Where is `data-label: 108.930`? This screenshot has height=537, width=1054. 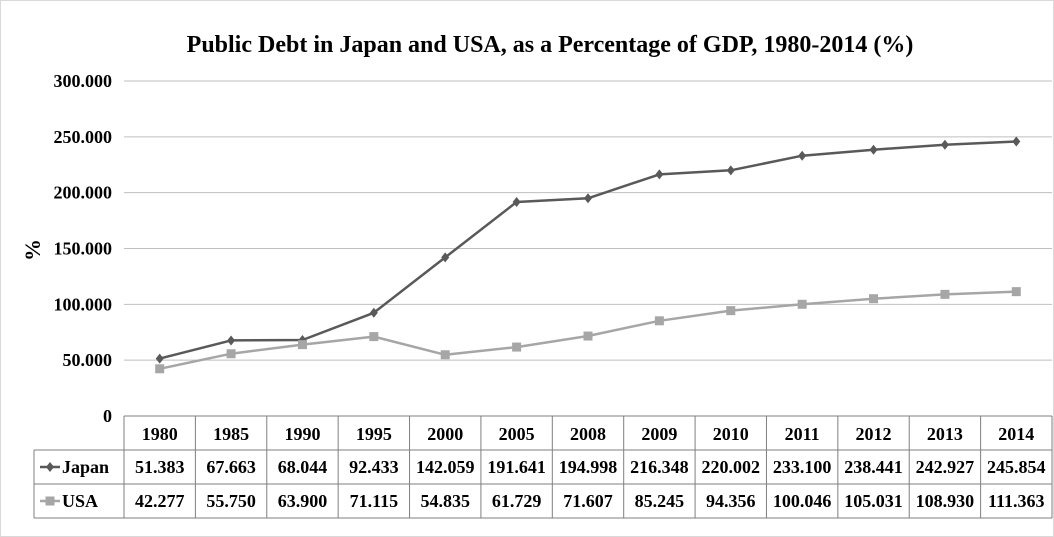
data-label: 108.930 is located at coordinates (945, 501).